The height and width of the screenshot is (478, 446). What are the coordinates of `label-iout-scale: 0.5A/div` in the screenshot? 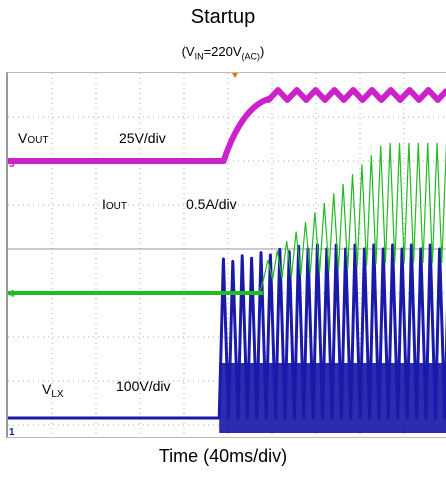 It's located at (211, 204).